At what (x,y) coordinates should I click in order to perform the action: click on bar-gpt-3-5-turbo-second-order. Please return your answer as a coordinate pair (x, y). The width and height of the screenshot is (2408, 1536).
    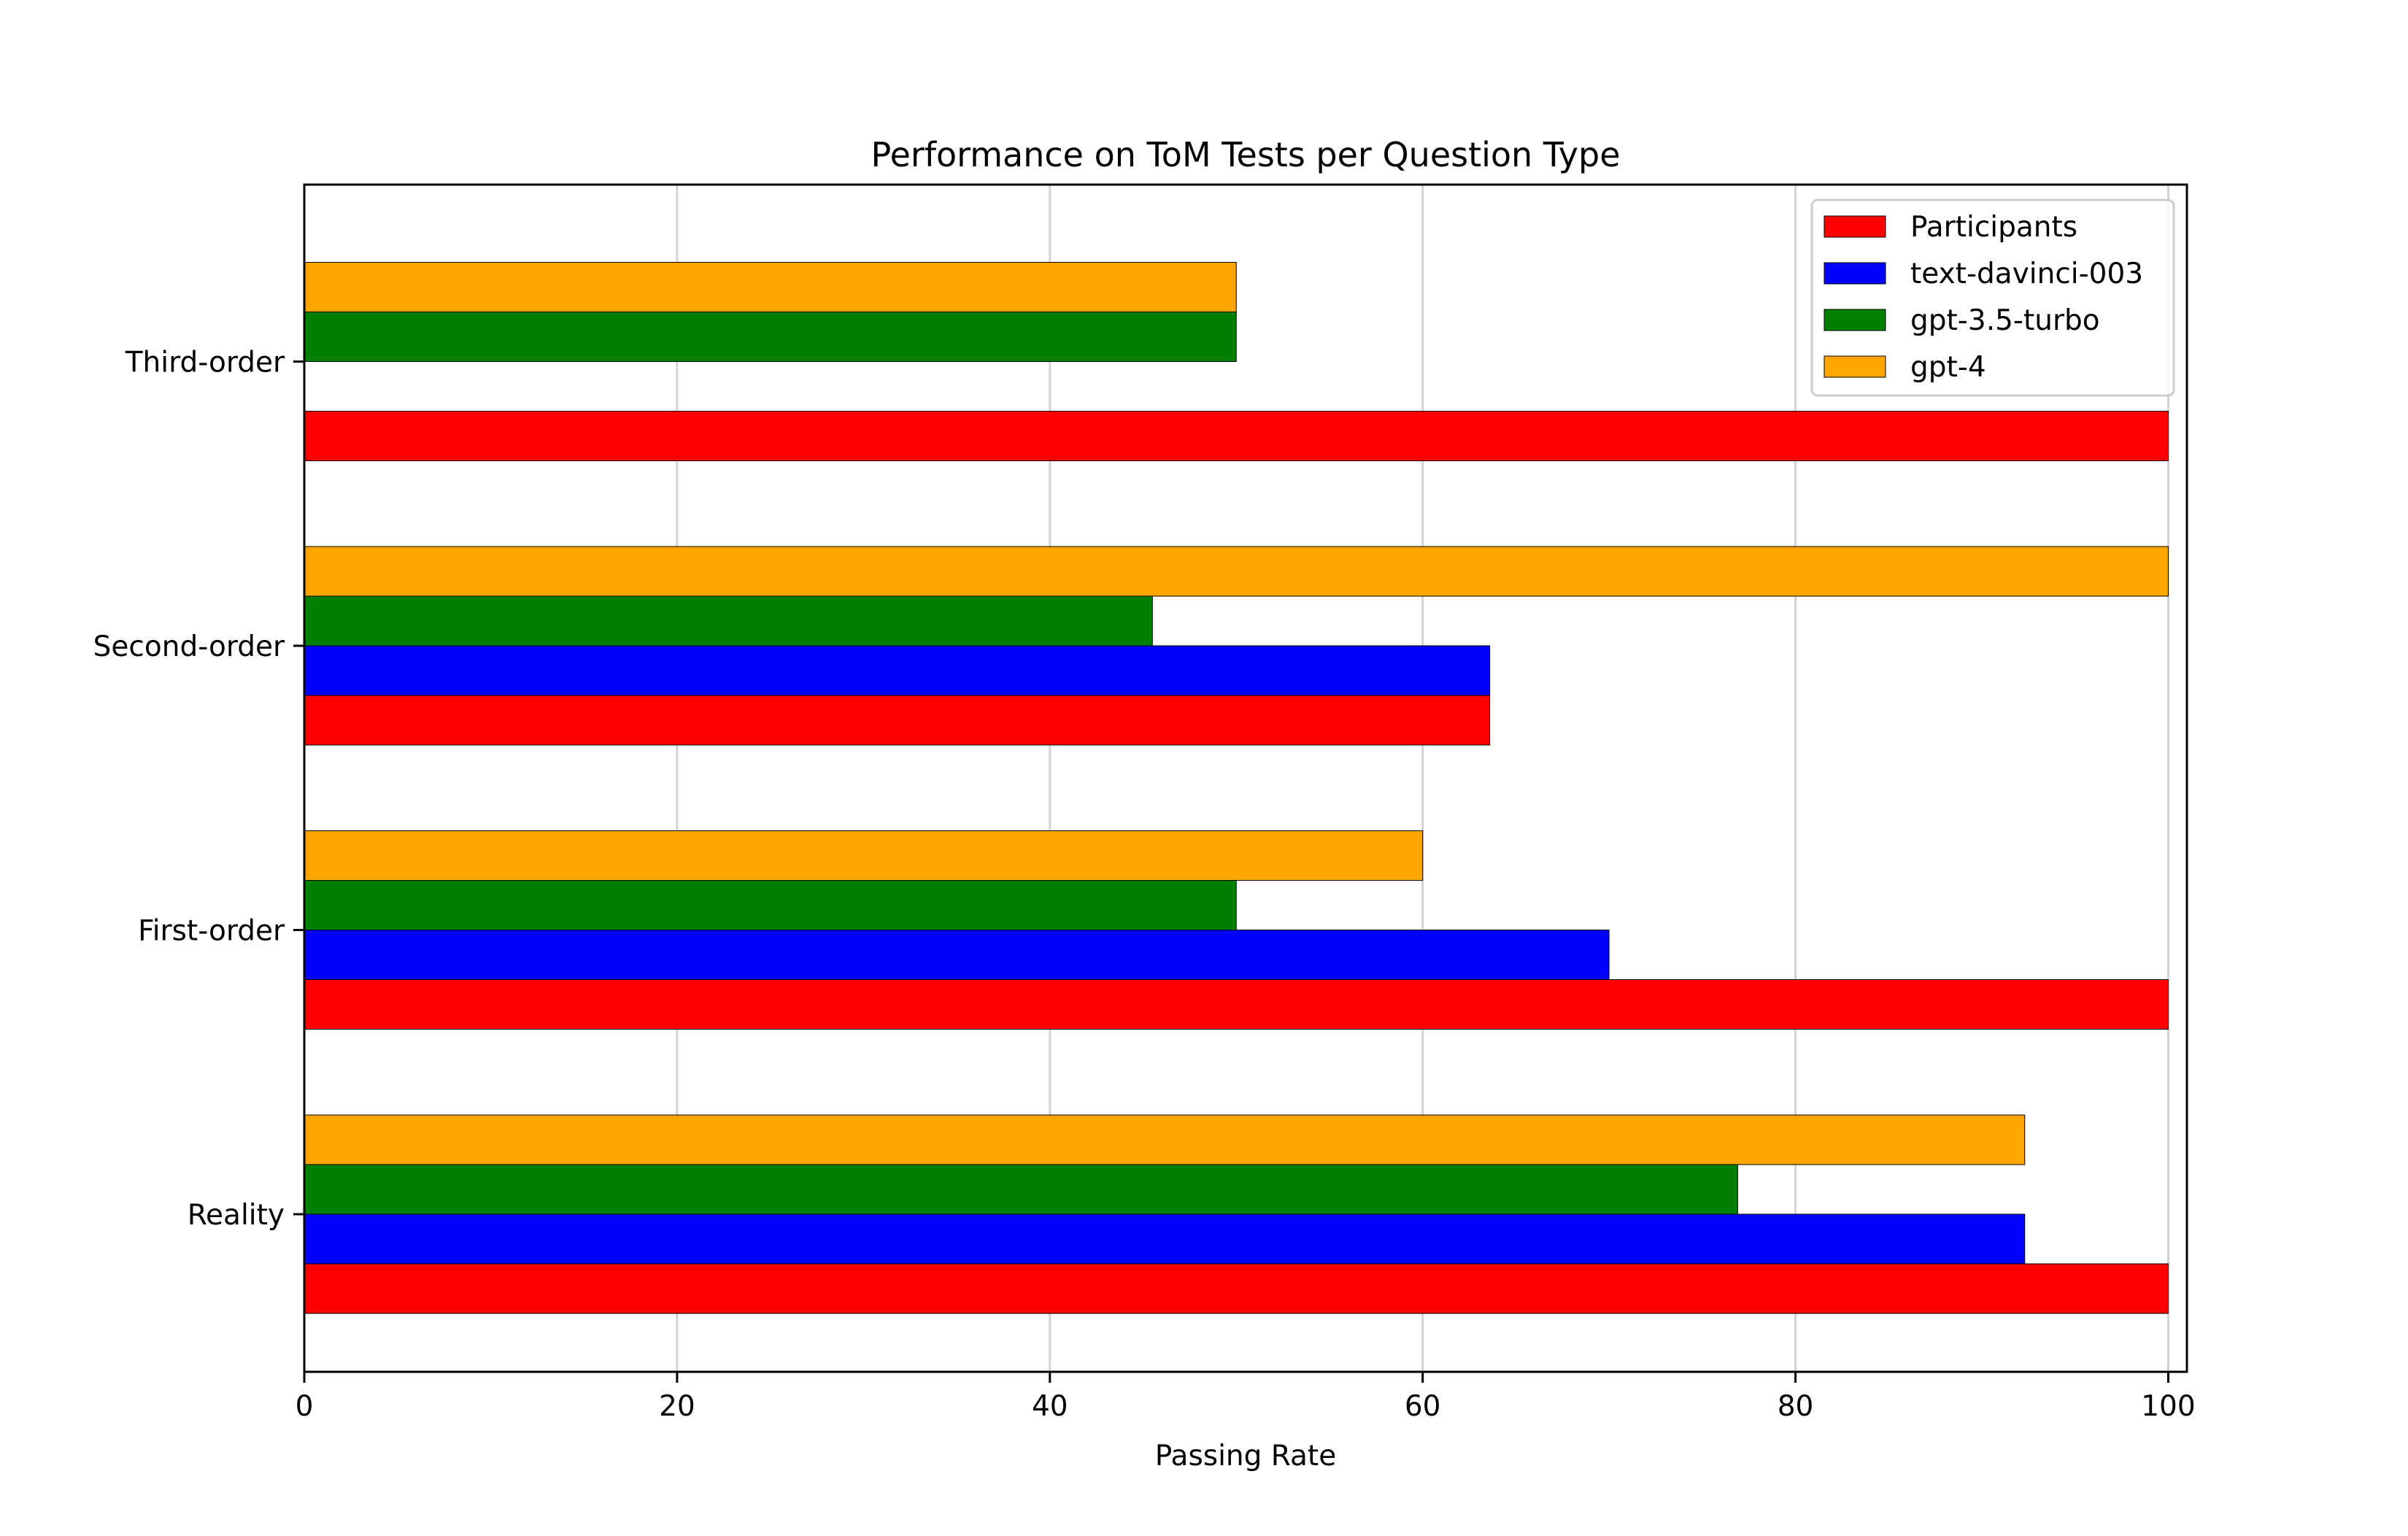
    Looking at the image, I should click on (728, 621).